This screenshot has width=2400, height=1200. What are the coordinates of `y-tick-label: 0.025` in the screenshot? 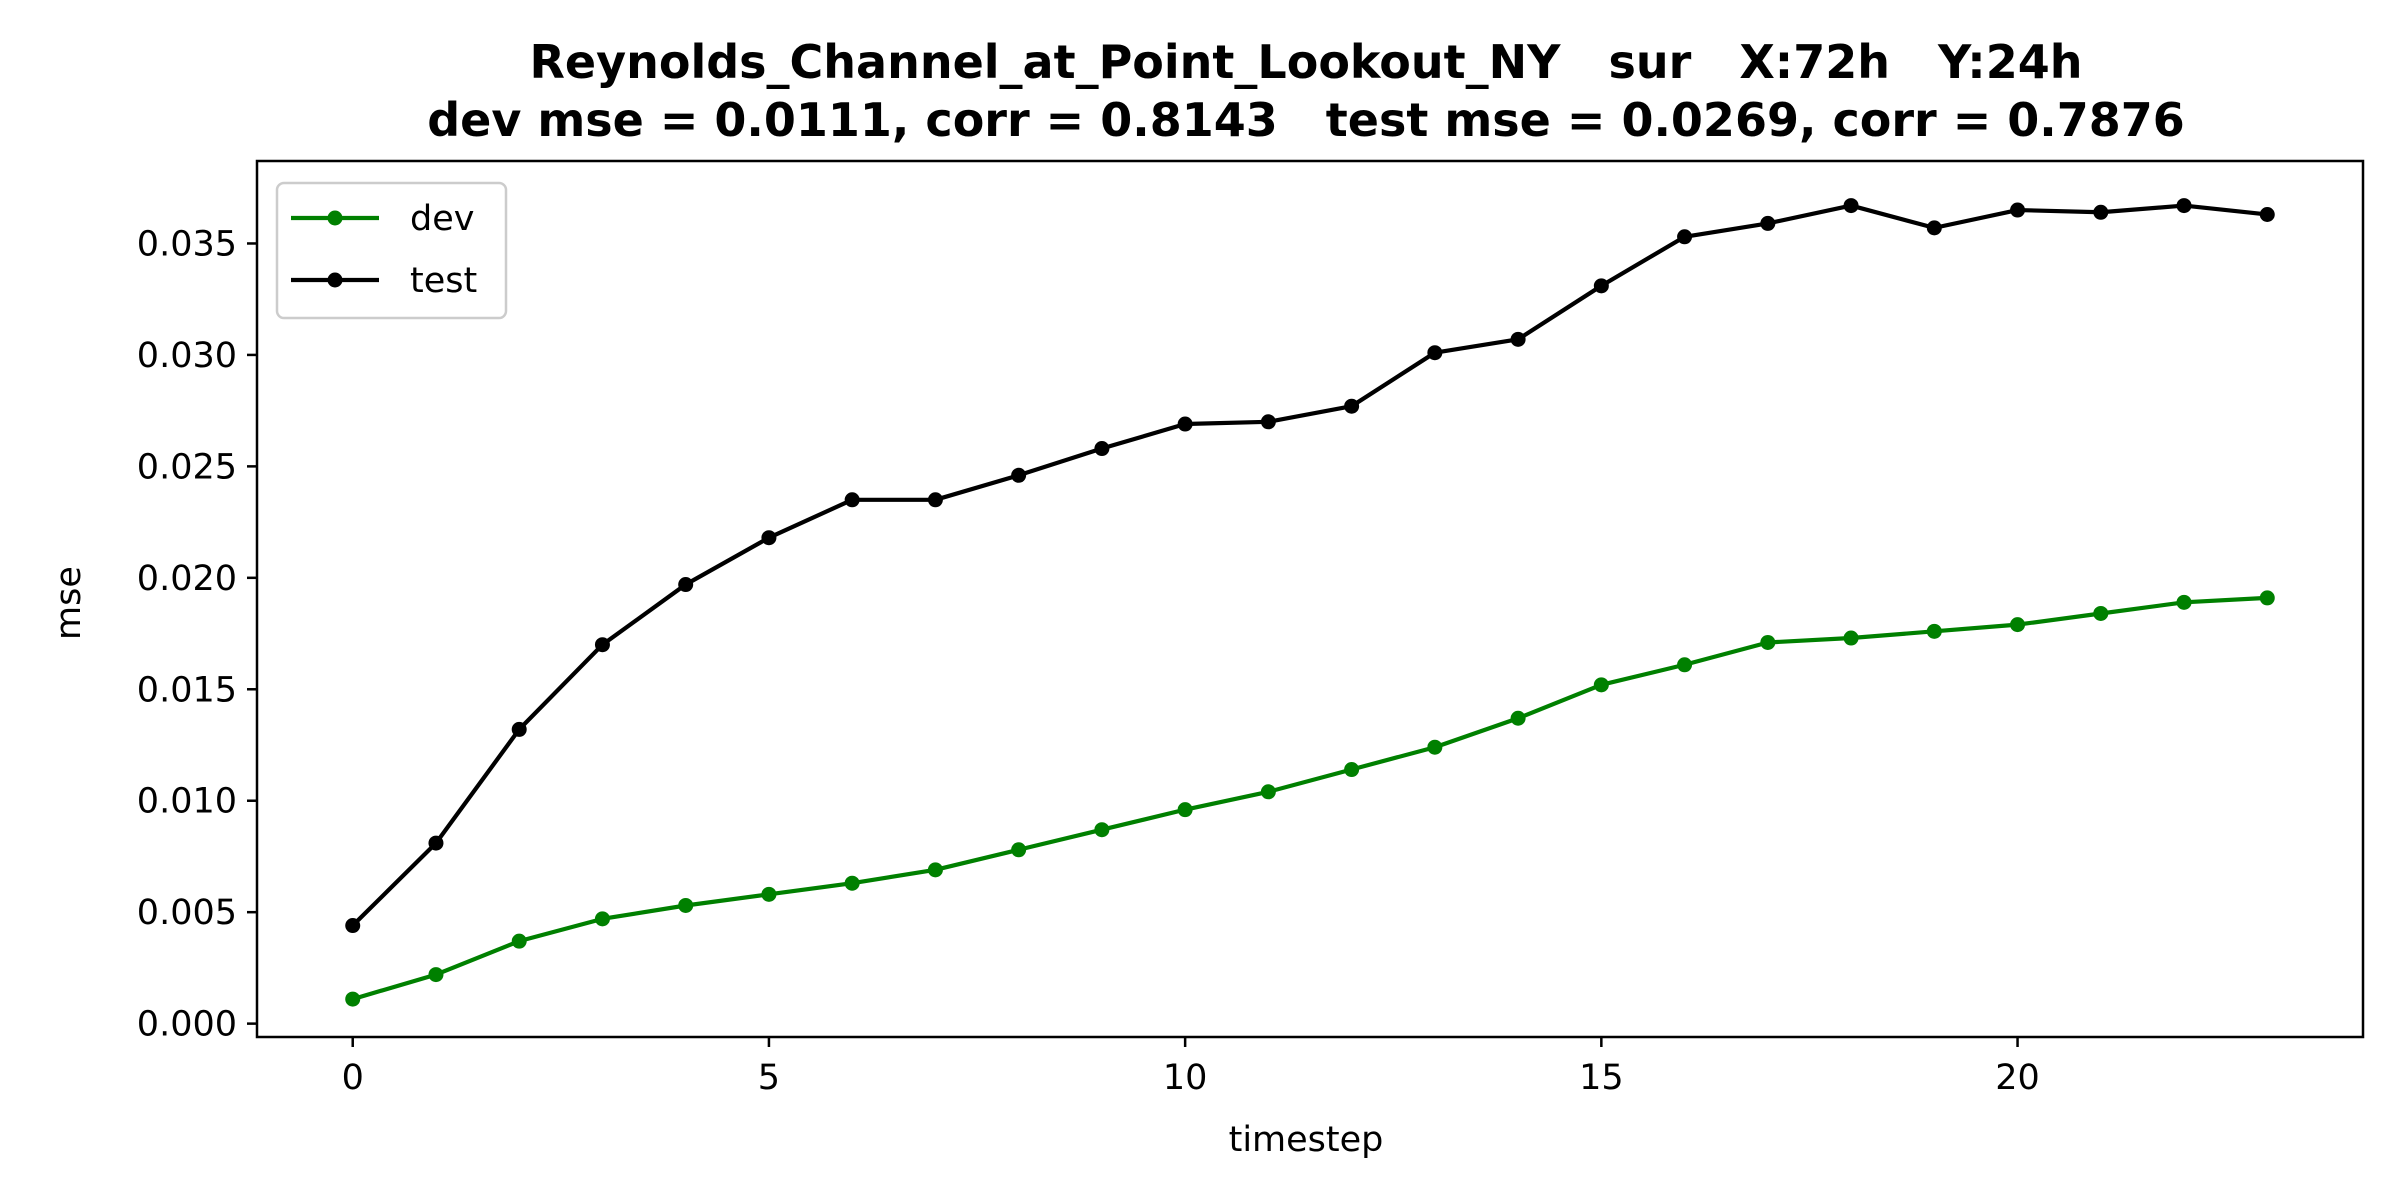 It's located at (187, 467).